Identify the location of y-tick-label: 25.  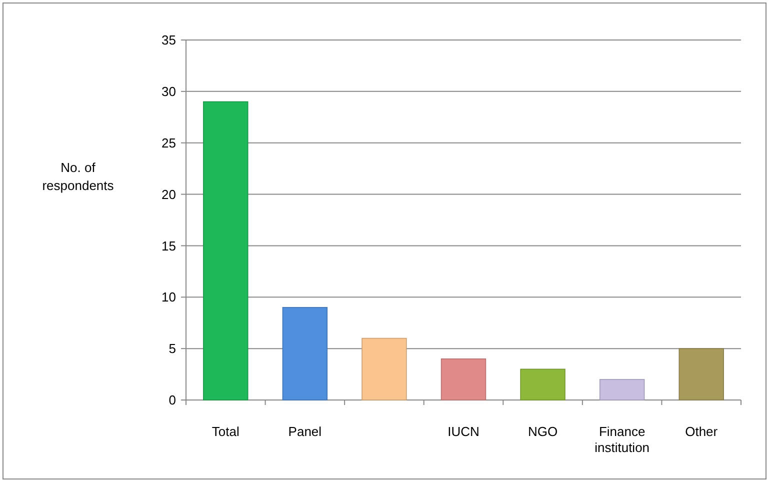
(169, 142).